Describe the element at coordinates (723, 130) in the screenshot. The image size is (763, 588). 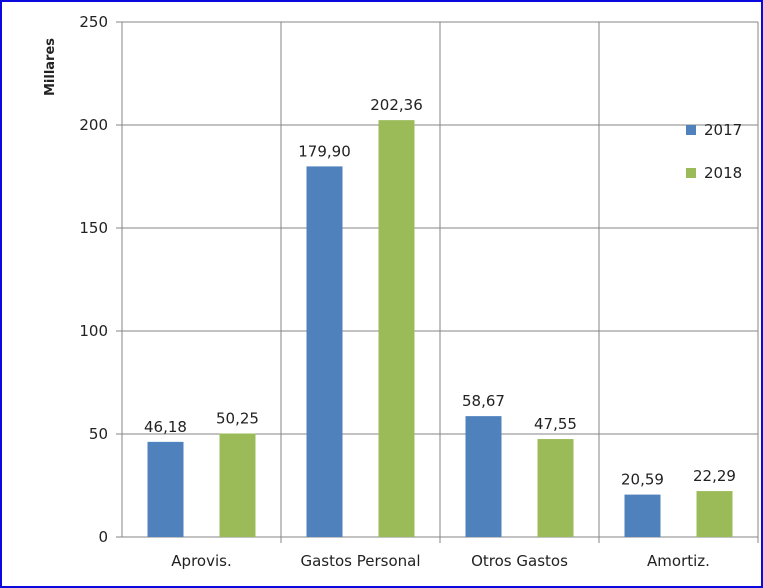
I see `legend-label: 2017` at that location.